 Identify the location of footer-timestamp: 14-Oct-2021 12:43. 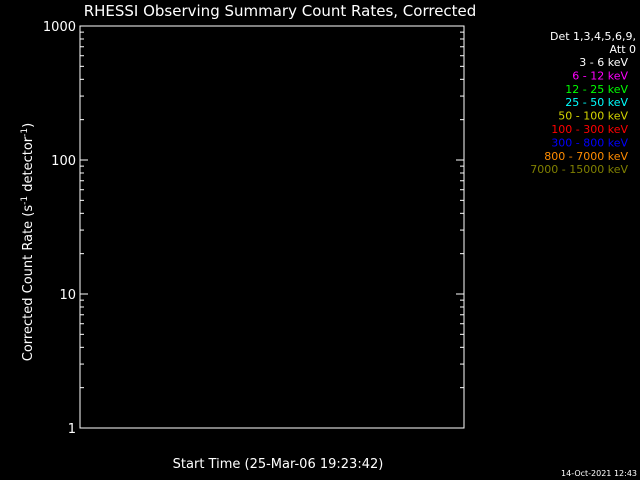
(599, 473).